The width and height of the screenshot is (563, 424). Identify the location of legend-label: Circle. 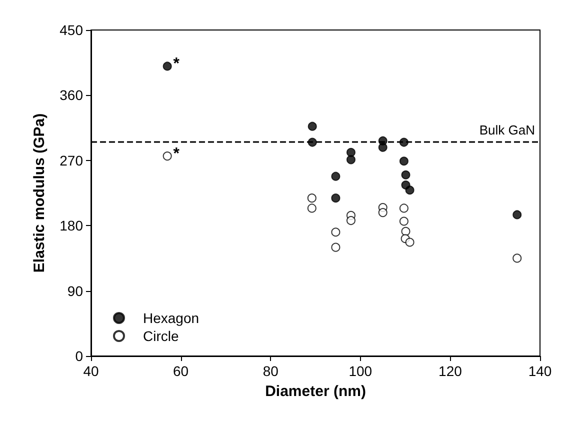
(161, 336).